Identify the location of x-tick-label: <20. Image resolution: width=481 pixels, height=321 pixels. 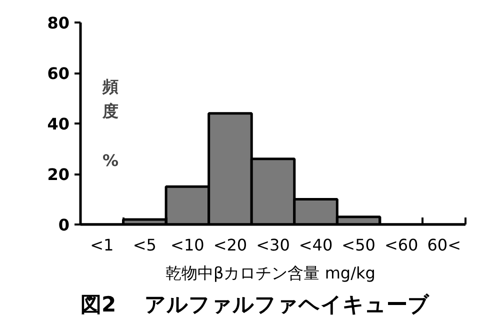
(230, 245).